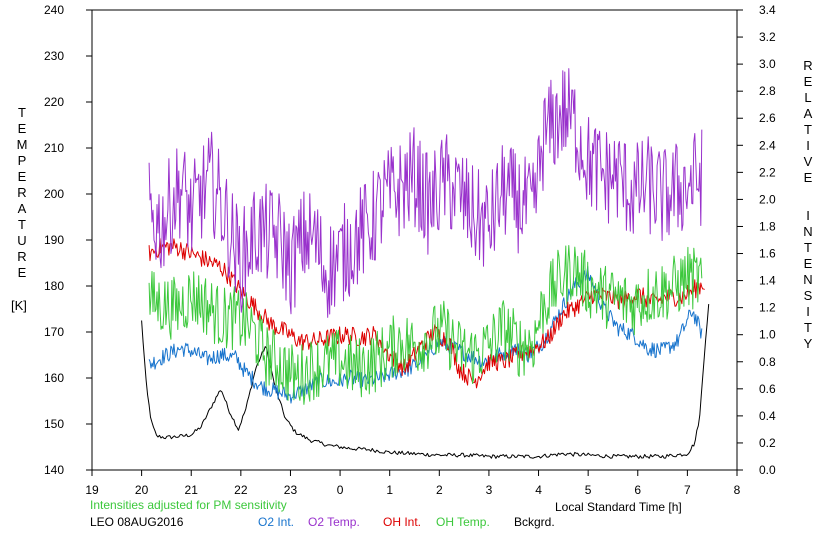 This screenshot has height=535, width=828. I want to click on right-tick-label: 1.0, so click(767, 335).